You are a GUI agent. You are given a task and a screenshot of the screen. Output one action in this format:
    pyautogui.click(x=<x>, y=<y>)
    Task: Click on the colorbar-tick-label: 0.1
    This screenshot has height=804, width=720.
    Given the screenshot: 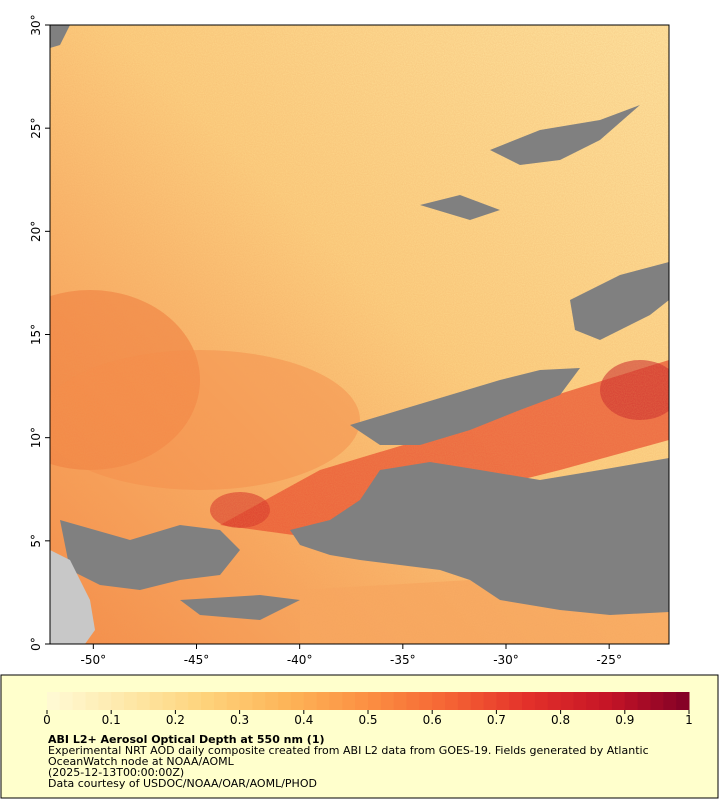 What is the action you would take?
    pyautogui.click(x=111, y=720)
    